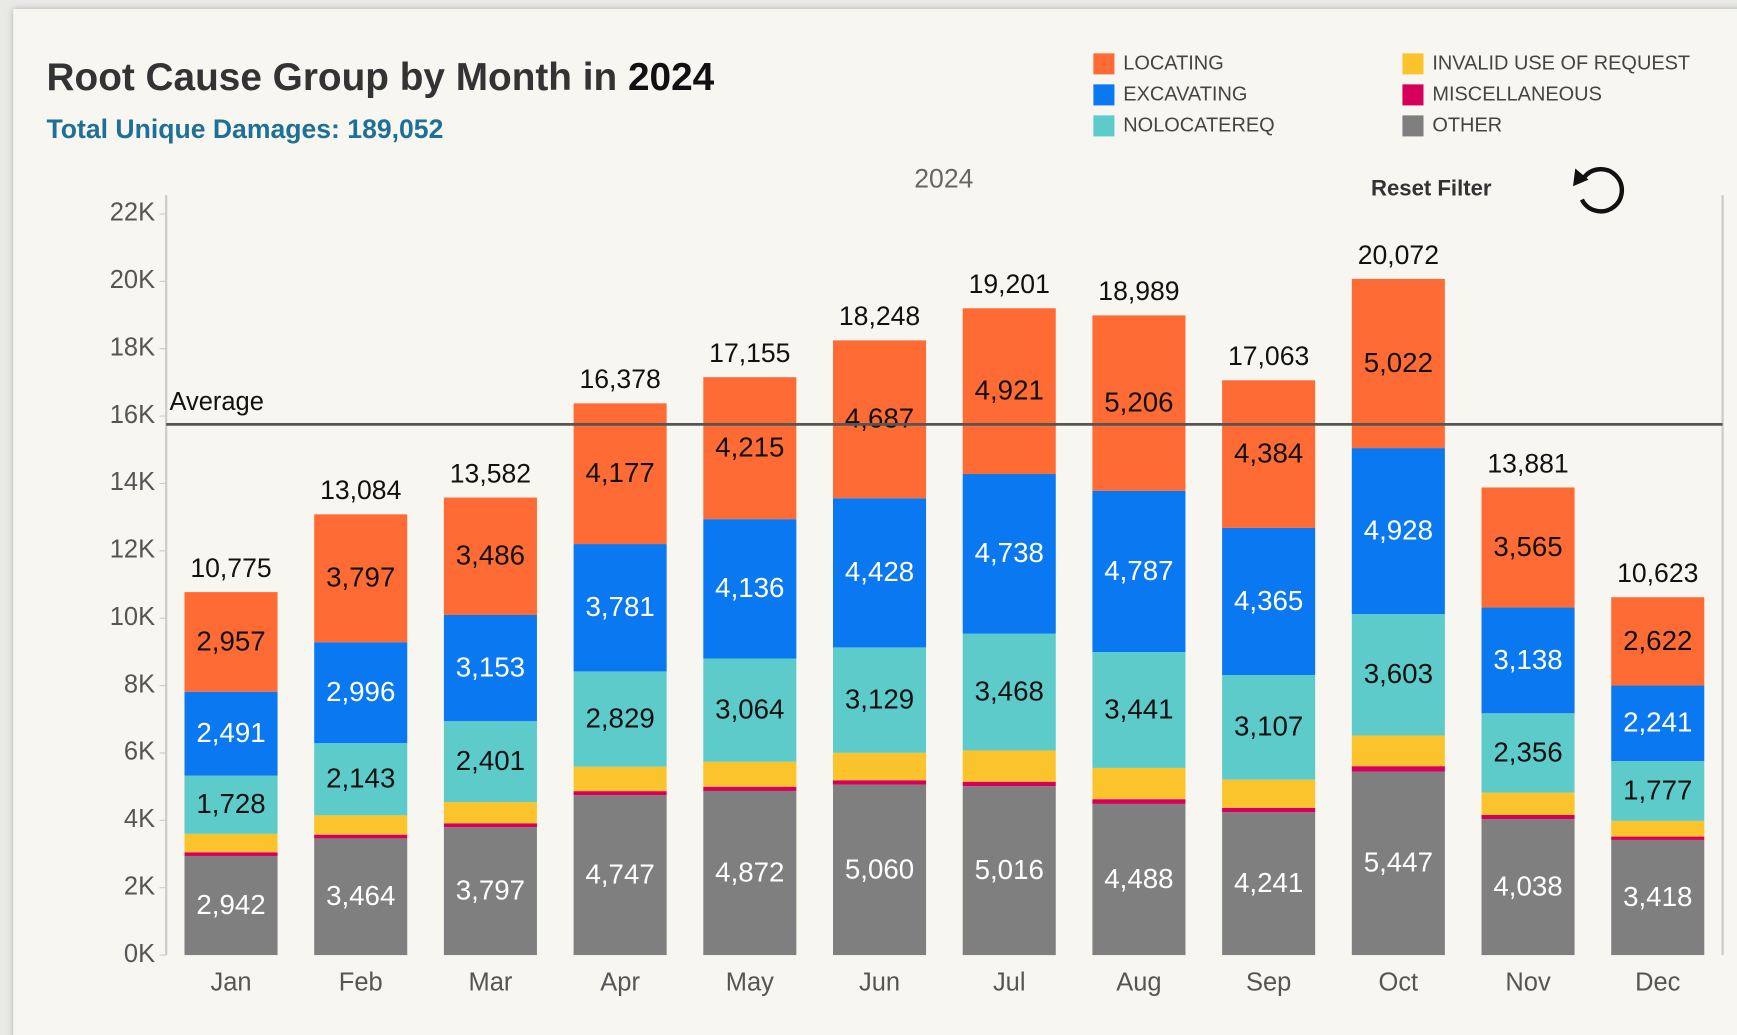 The image size is (1737, 1035). Describe the element at coordinates (230, 640) in the screenshot. I see `segment-label: 2,957` at that location.